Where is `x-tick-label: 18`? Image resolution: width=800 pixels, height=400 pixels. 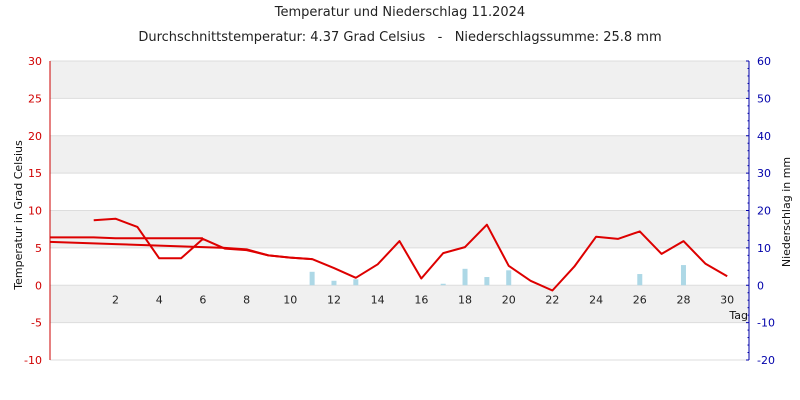
x-tick-label: 18 is located at coordinates (465, 299).